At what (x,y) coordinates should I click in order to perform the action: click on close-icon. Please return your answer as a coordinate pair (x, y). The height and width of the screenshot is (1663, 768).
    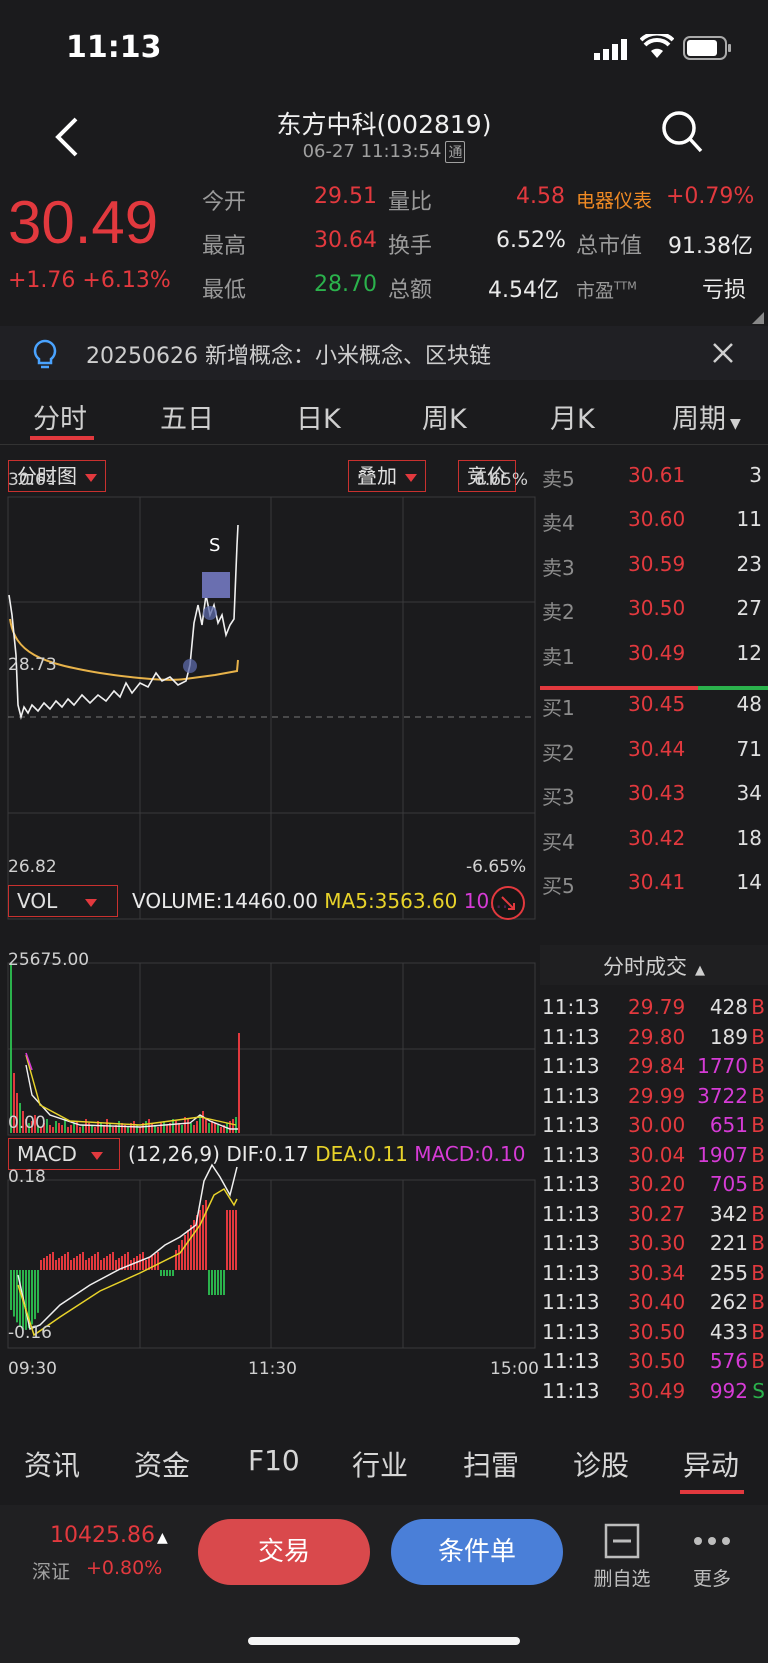
    Looking at the image, I should click on (723, 353).